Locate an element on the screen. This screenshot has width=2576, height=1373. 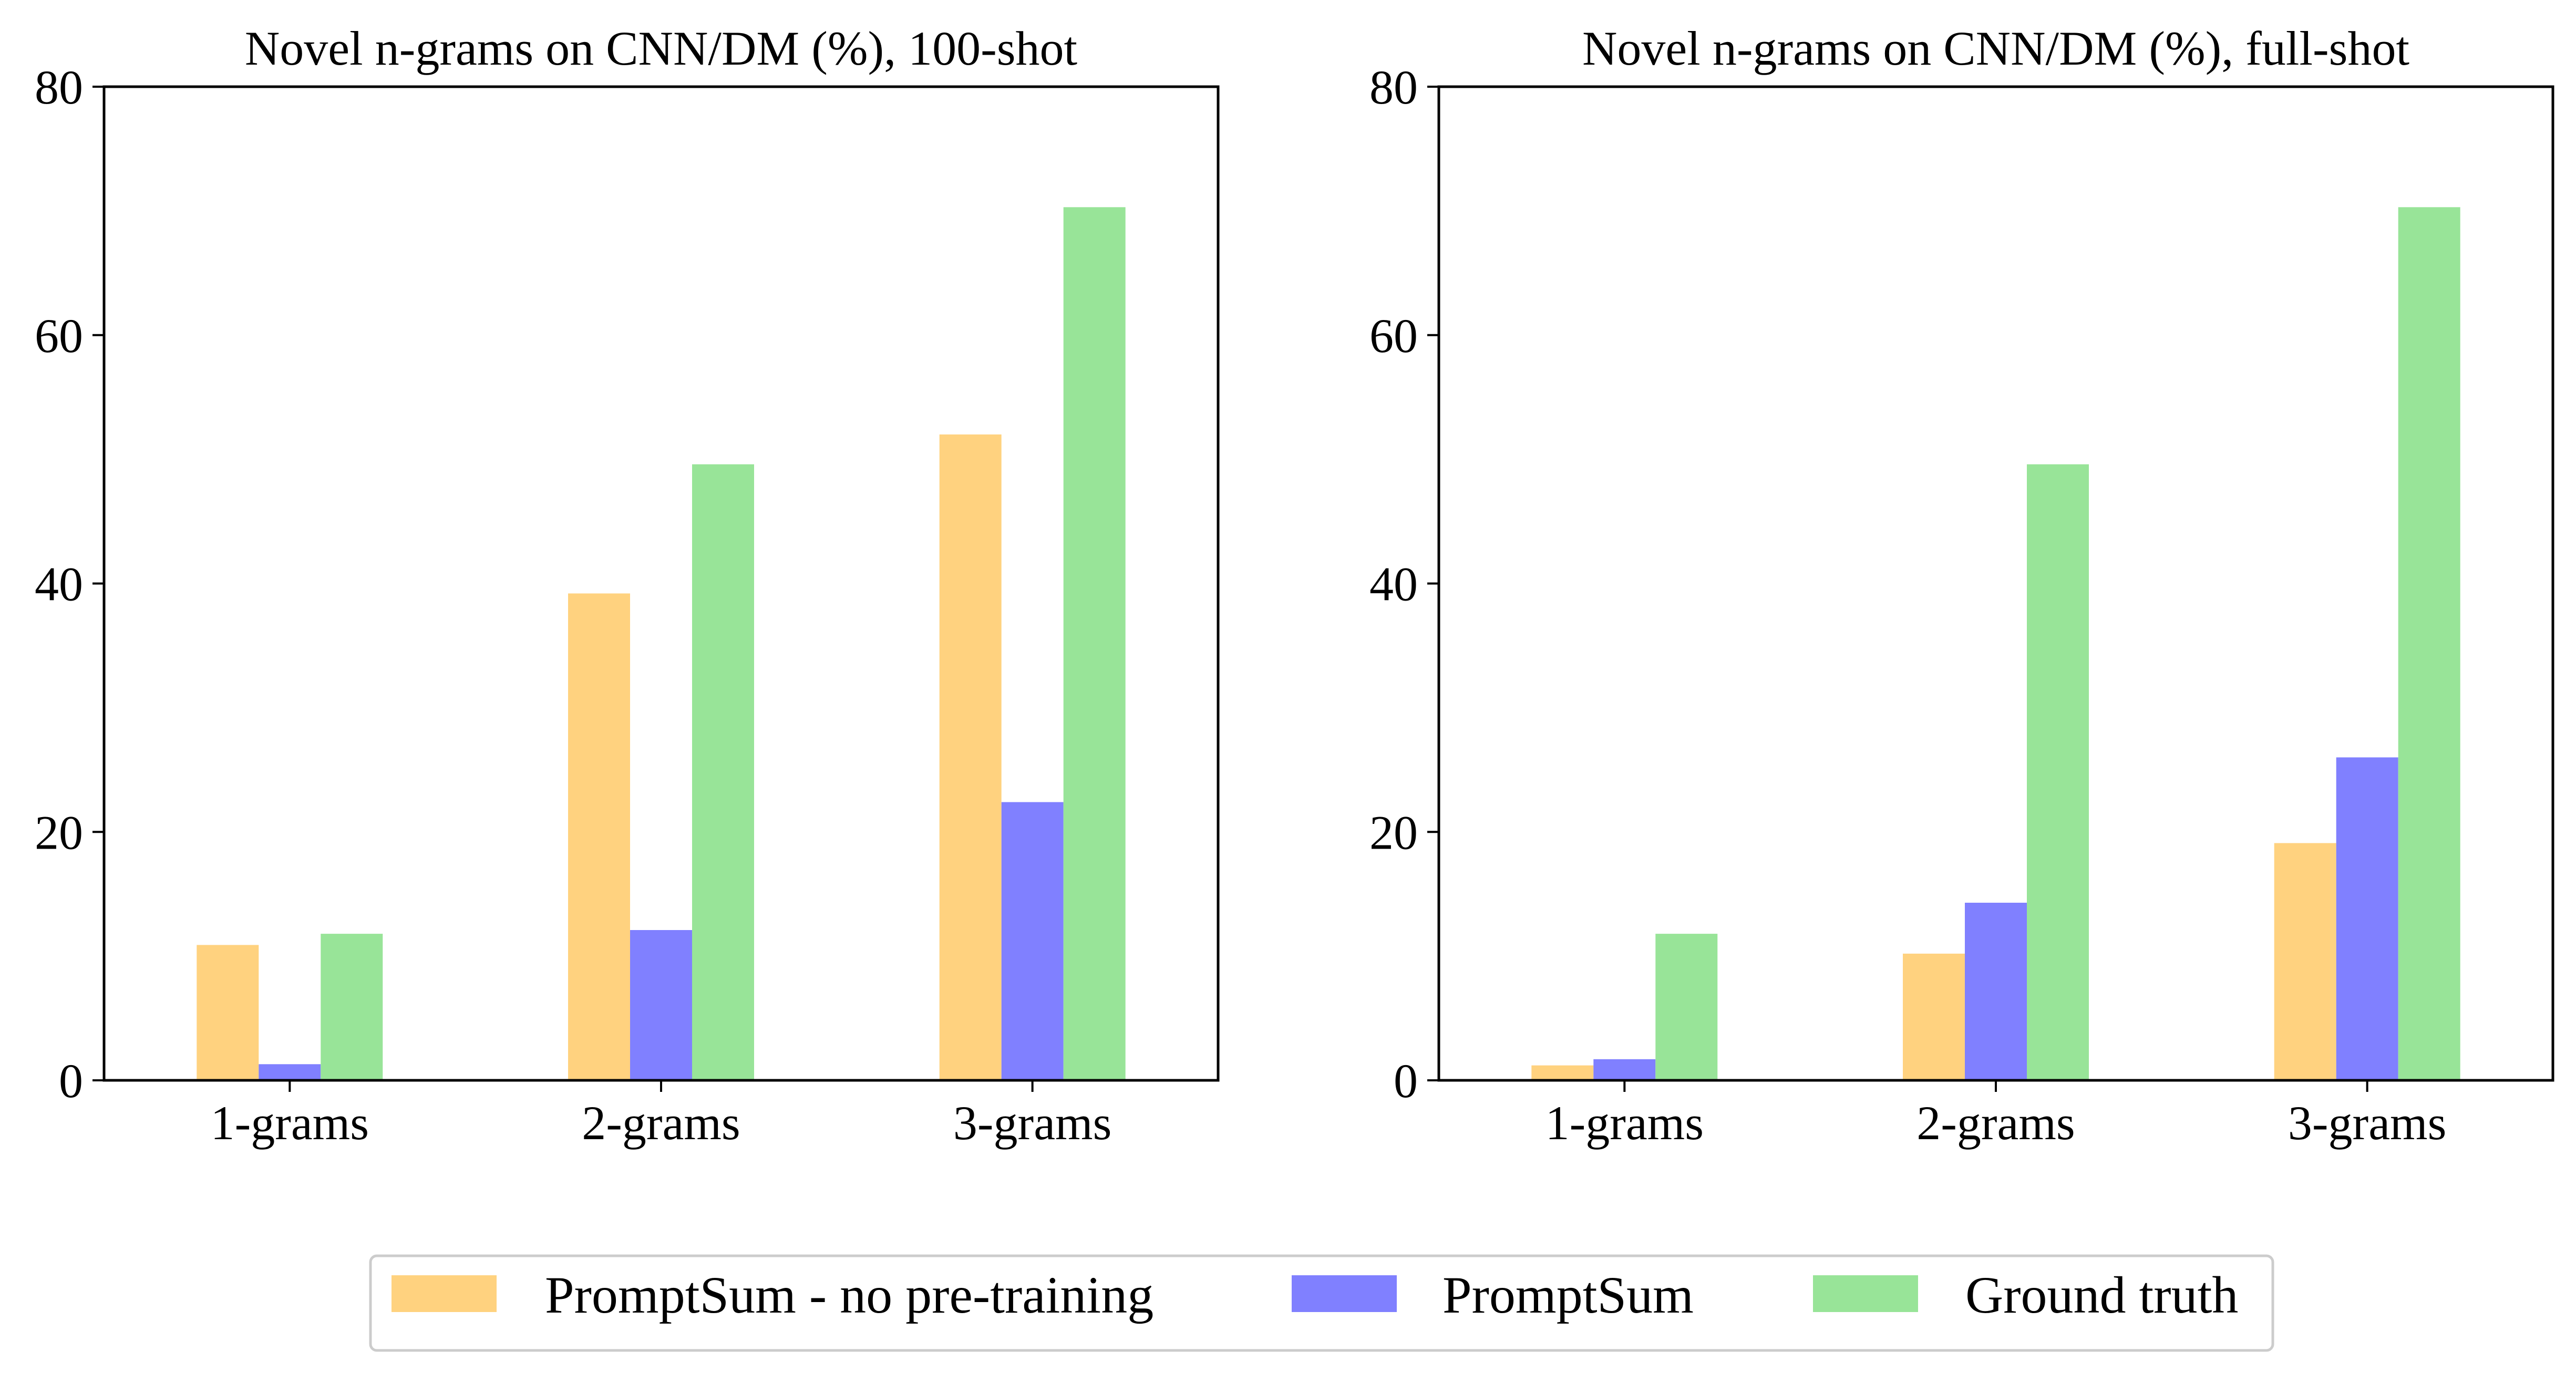
legend-label-0: PromptSum - no pre-training is located at coordinates (849, 1295).